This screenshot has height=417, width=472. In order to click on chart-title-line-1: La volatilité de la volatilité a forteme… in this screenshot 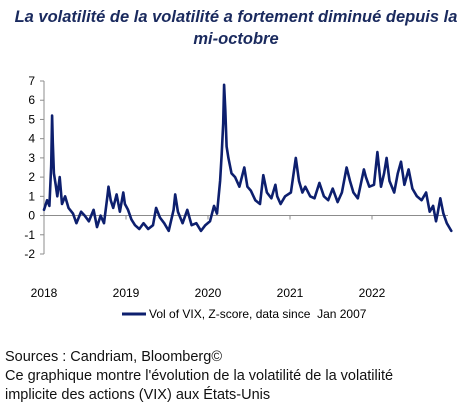, I will do `click(236, 17)`.